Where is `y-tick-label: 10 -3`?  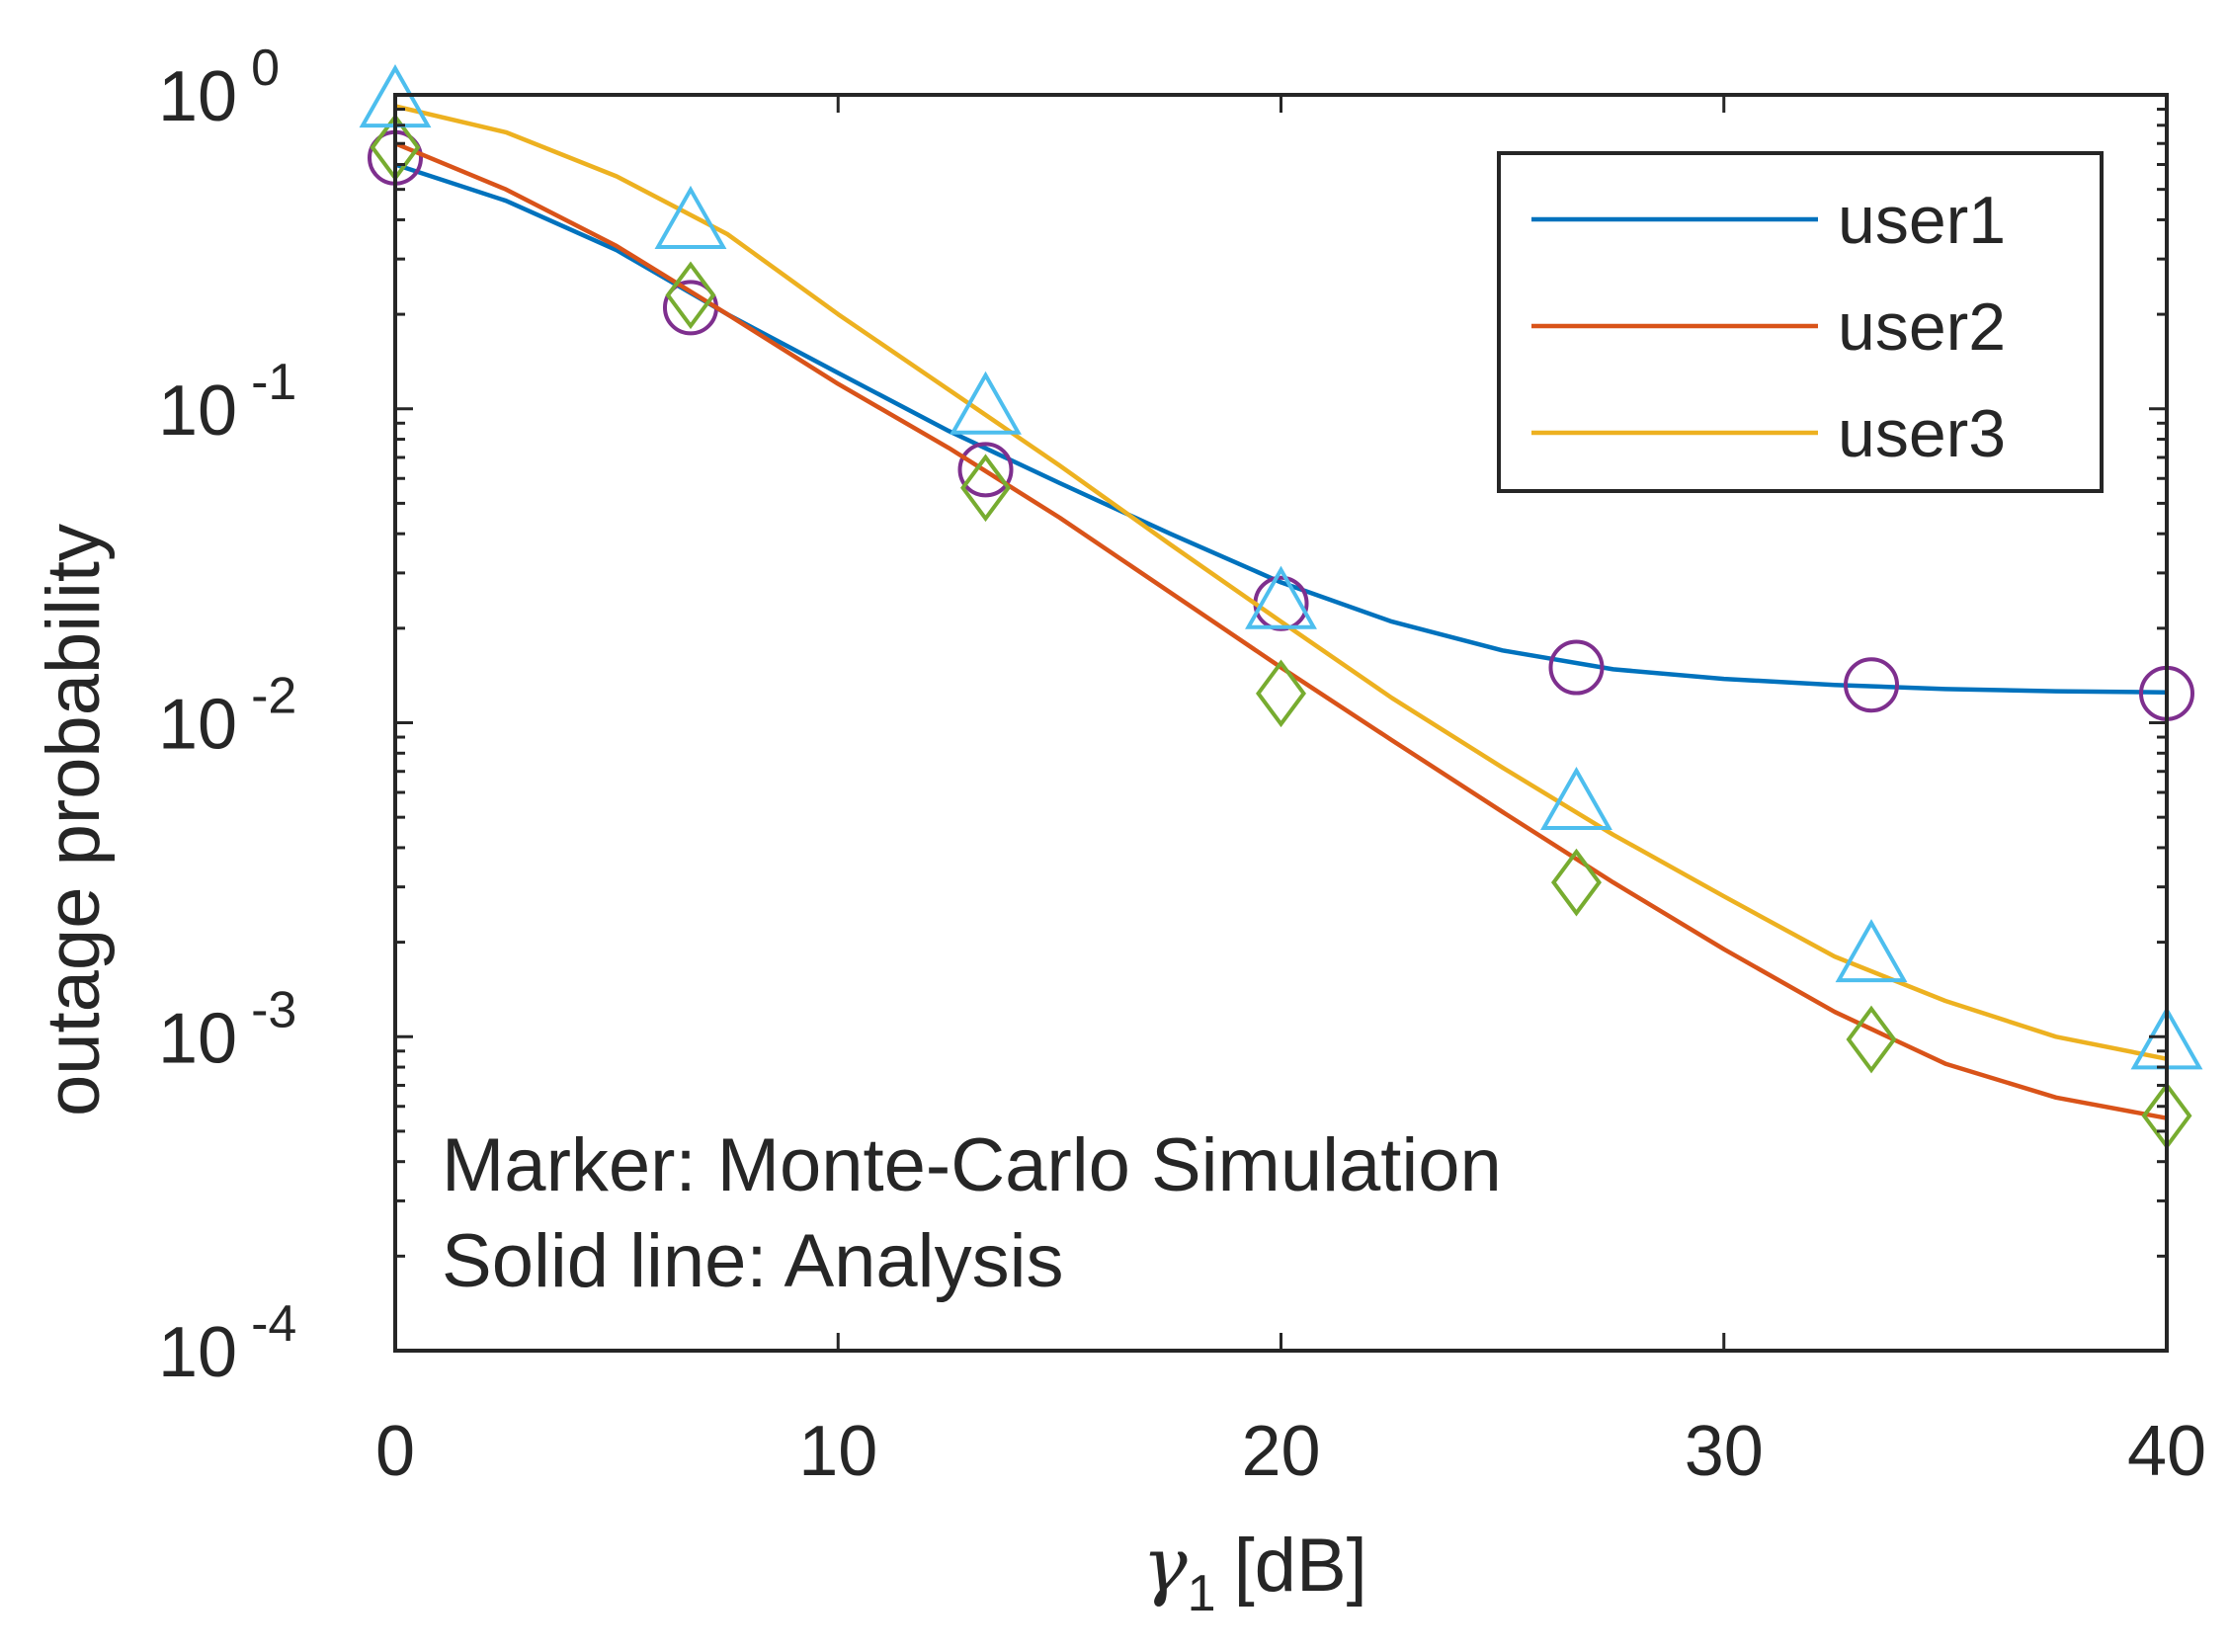 y-tick-label: 10 -3 is located at coordinates (227, 1029).